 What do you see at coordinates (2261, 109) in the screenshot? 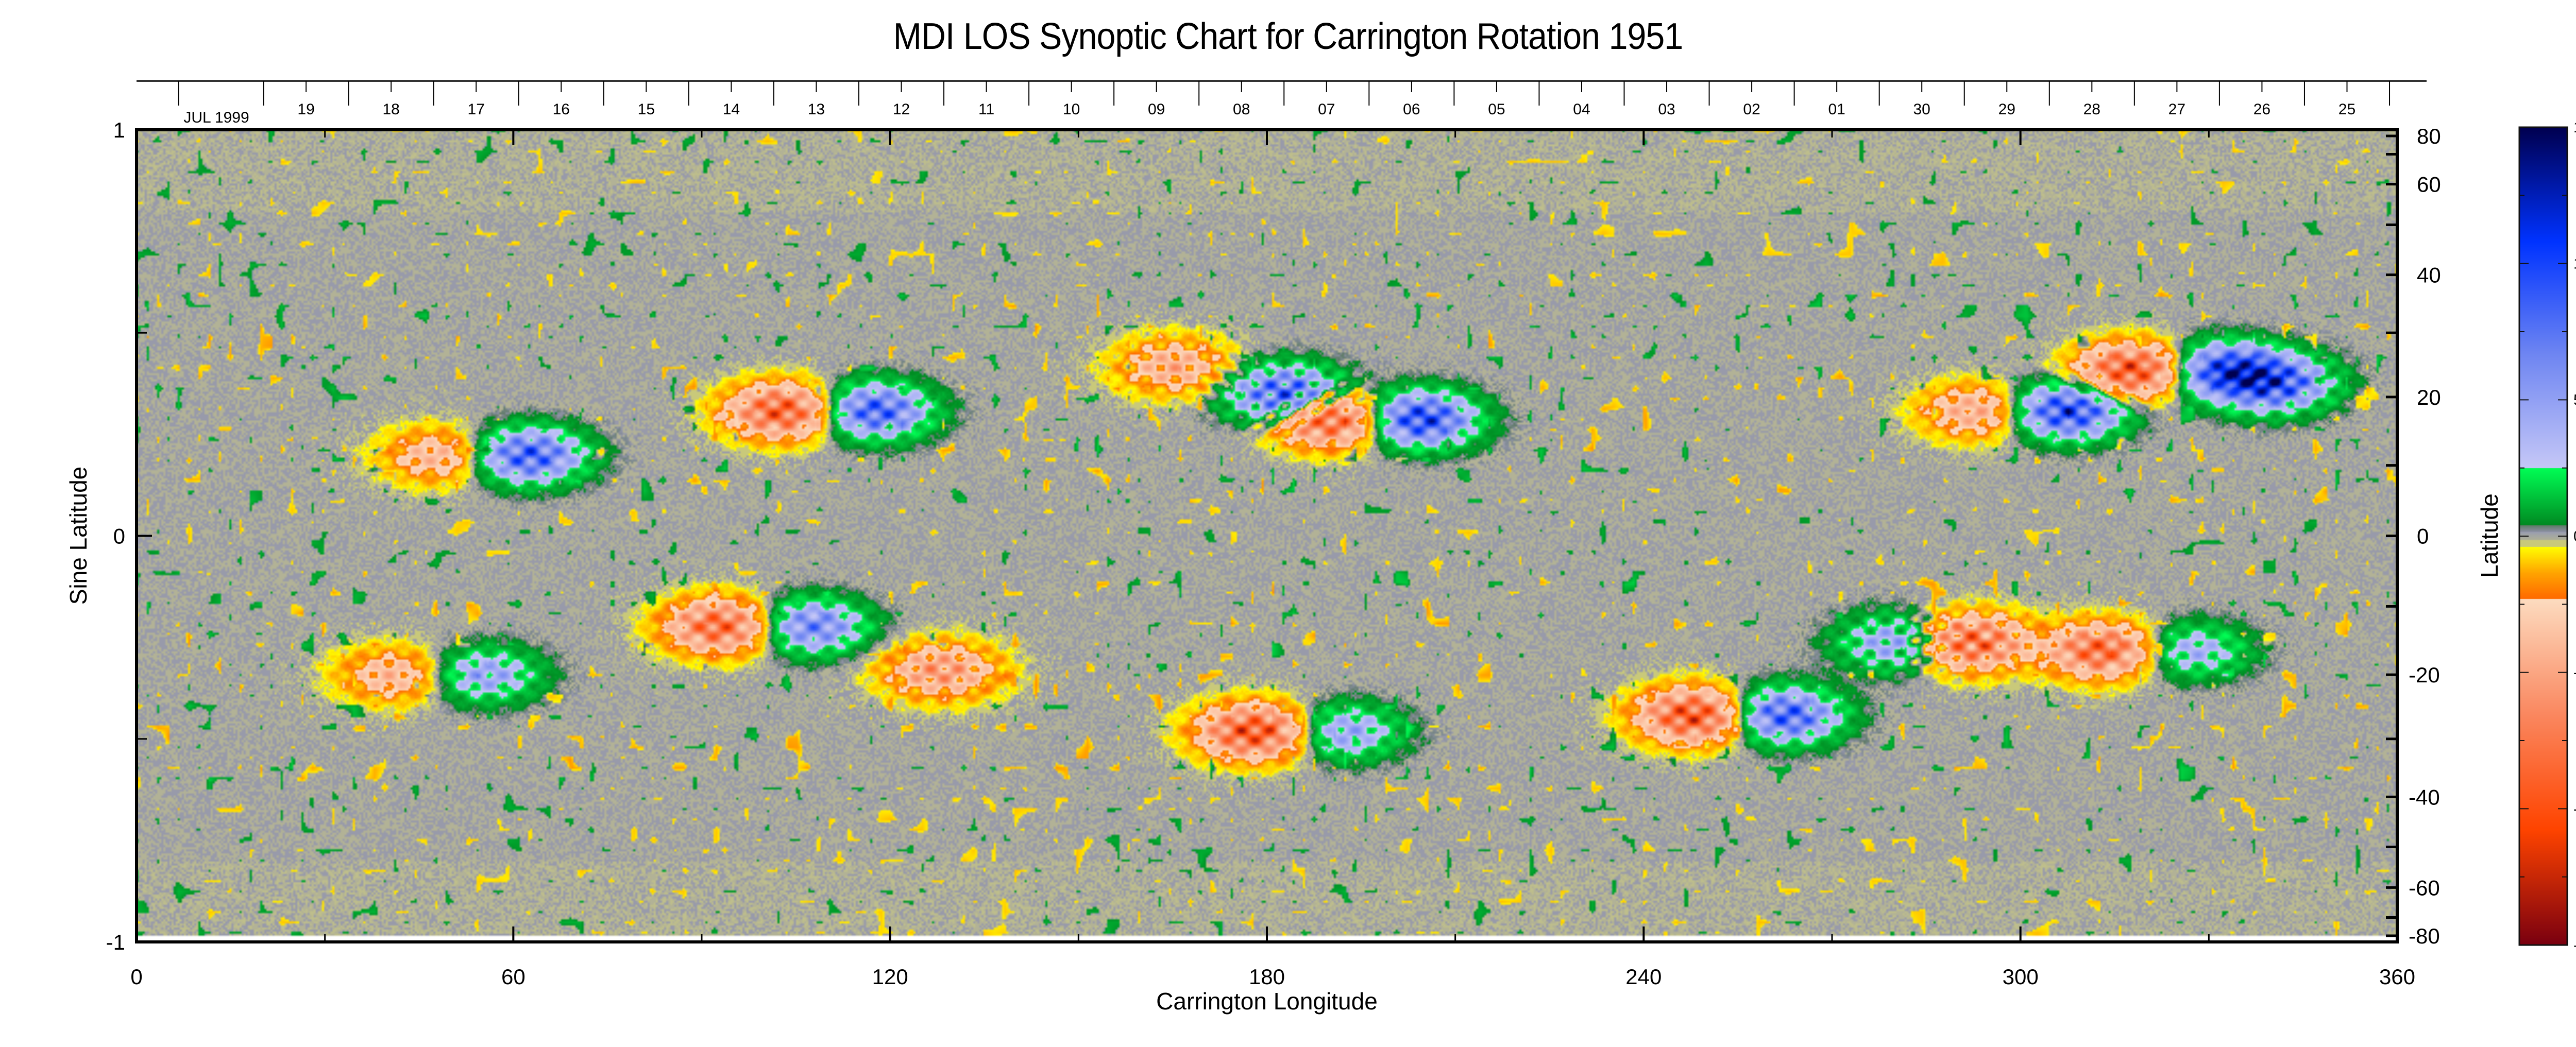
I see `date-label: 26` at bounding box center [2261, 109].